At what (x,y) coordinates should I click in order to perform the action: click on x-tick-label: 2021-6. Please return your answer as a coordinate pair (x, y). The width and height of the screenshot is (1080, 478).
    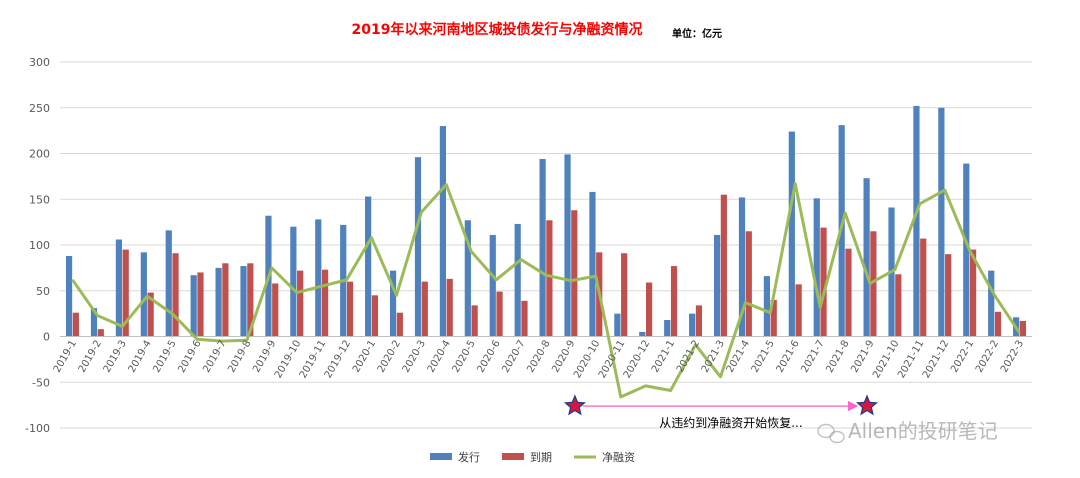
    Looking at the image, I should click on (788, 357).